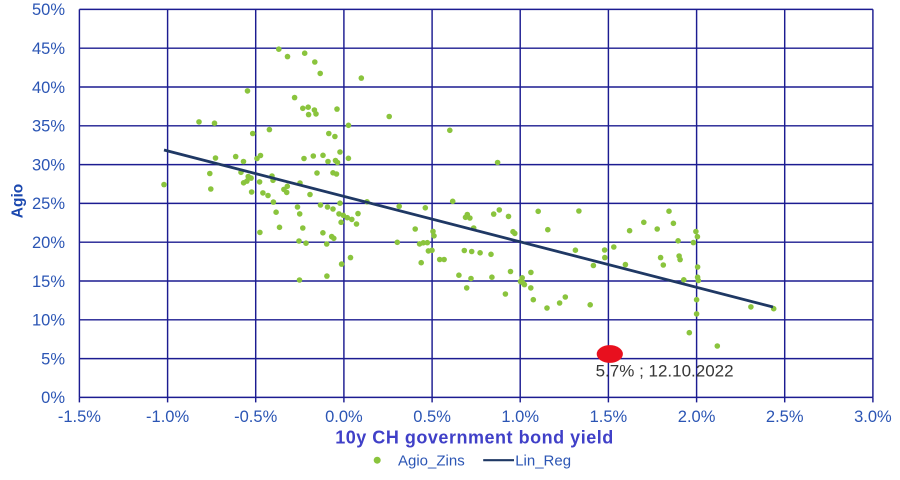  I want to click on svg-text: 25%, so click(48, 204).